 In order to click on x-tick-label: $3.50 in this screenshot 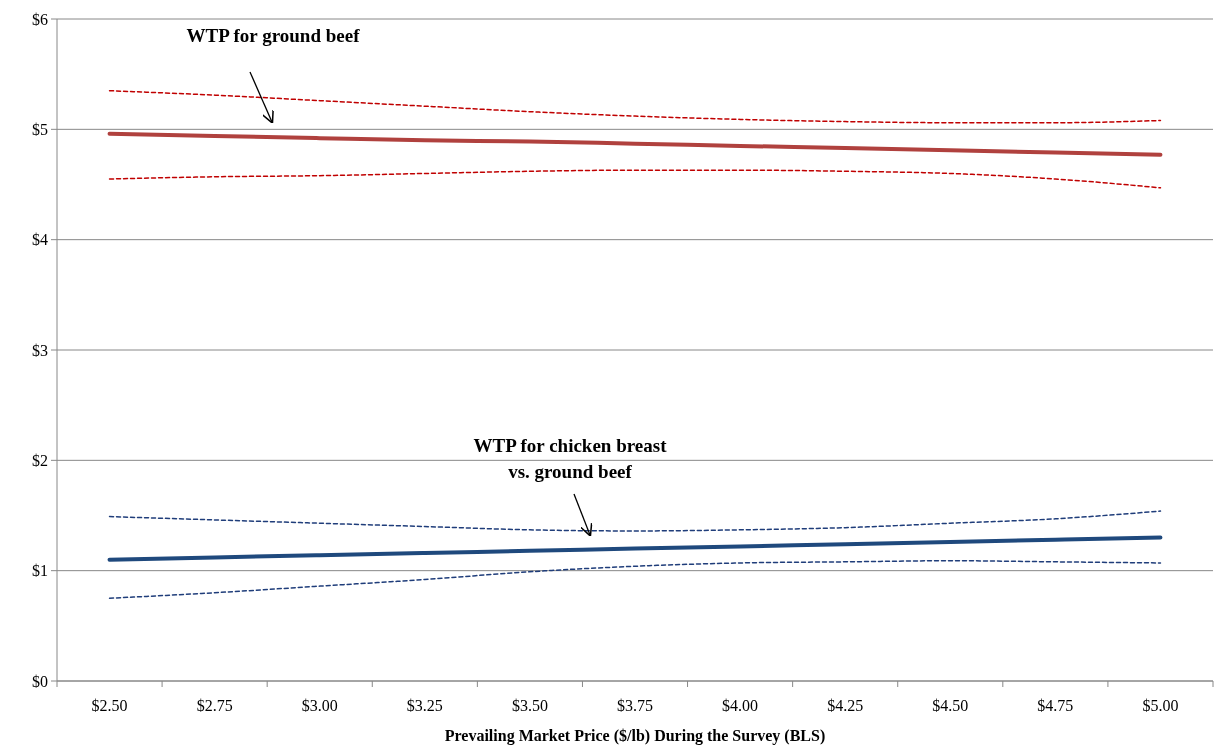, I will do `click(529, 705)`.